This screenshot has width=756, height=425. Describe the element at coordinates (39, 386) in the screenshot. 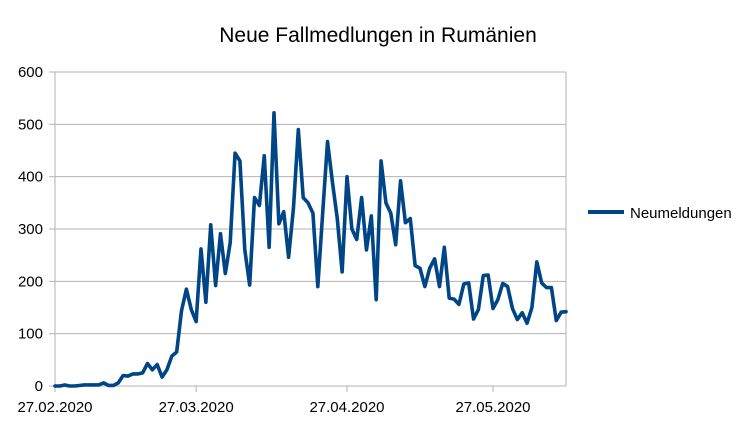

I see `y-tick-label-0: 0` at that location.